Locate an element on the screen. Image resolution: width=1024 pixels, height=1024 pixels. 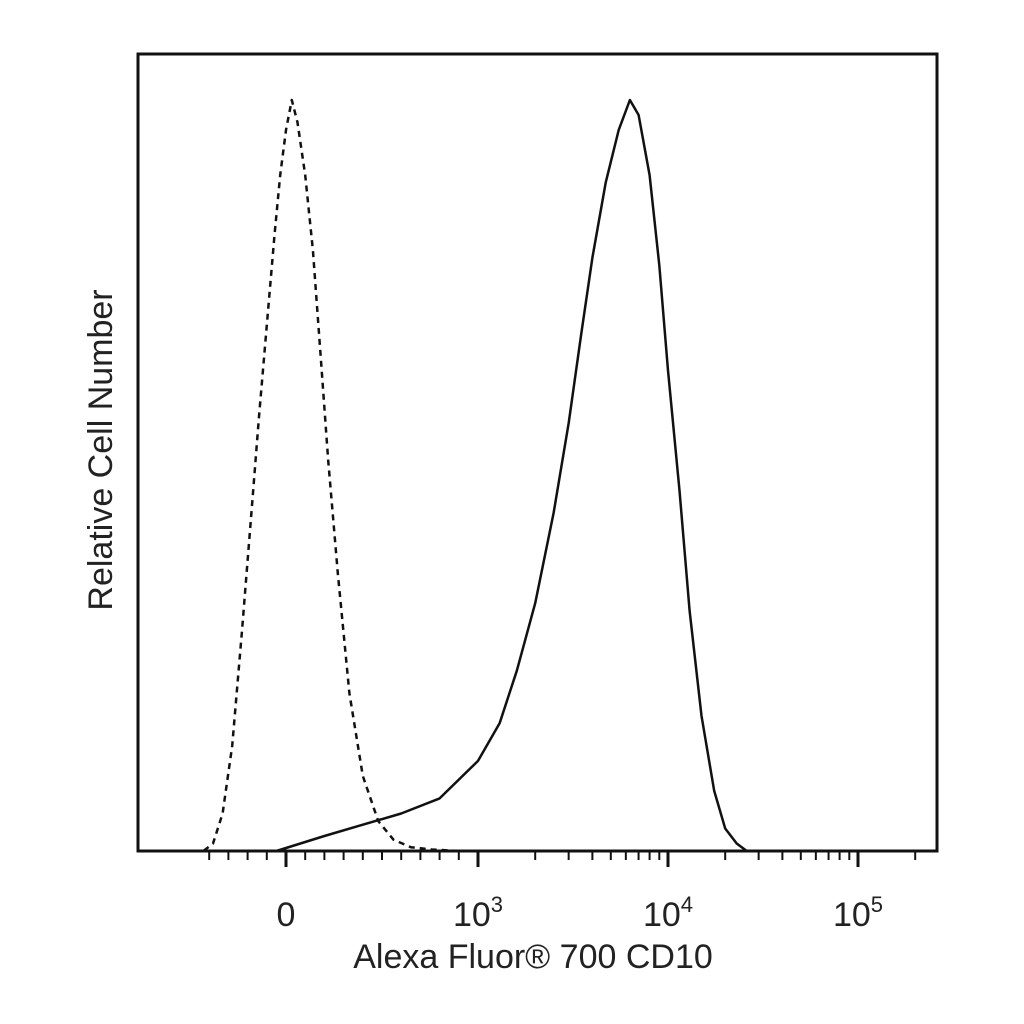
x-tick-label: 10³ is located at coordinates (478, 913).